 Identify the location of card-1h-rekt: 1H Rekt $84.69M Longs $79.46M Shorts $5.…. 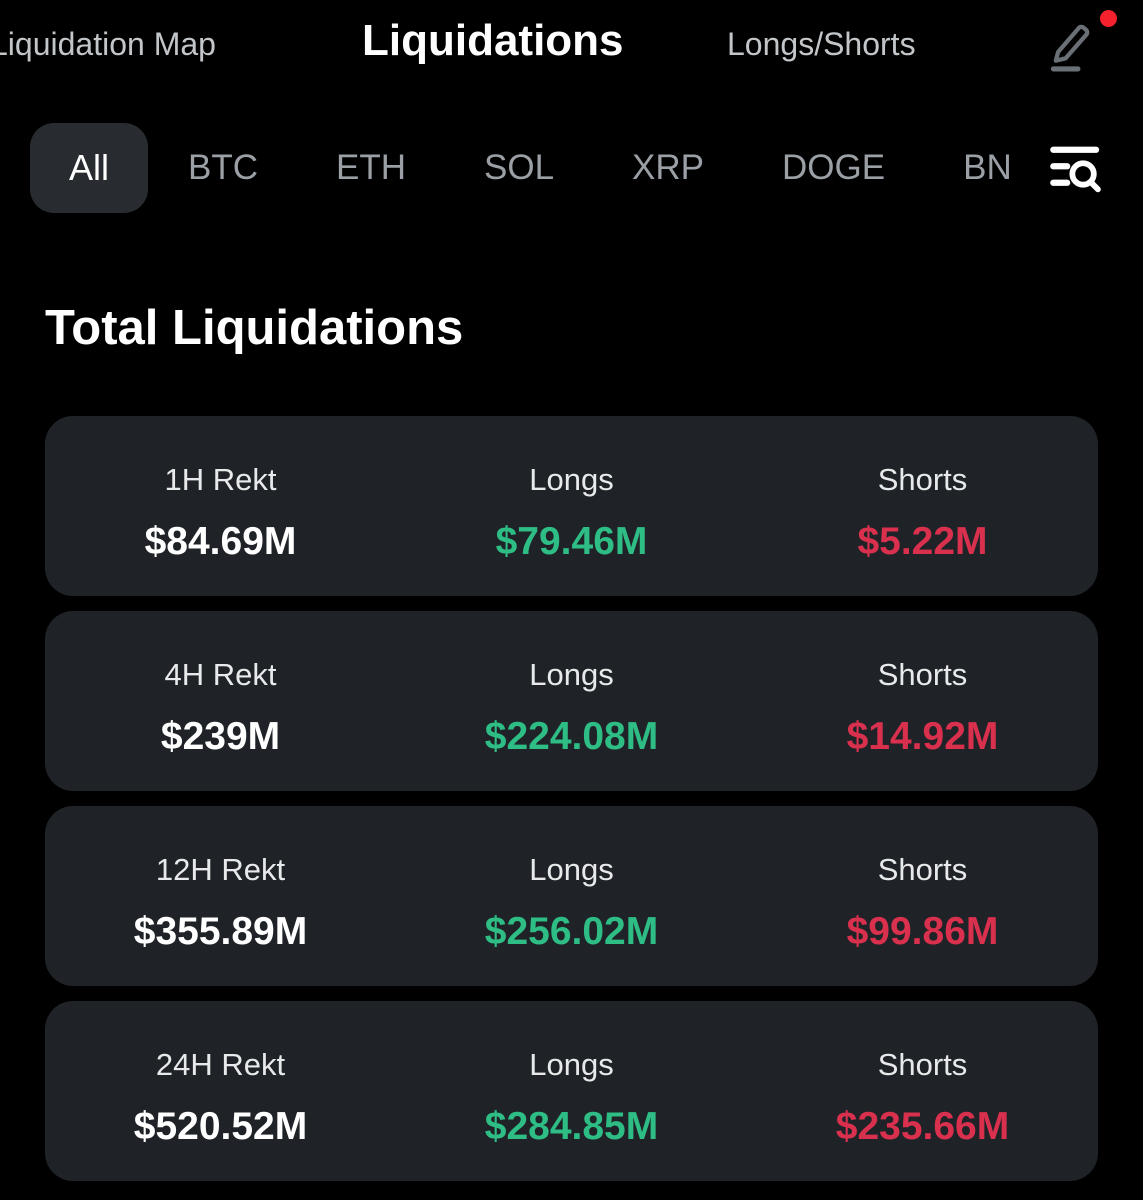
(571, 506).